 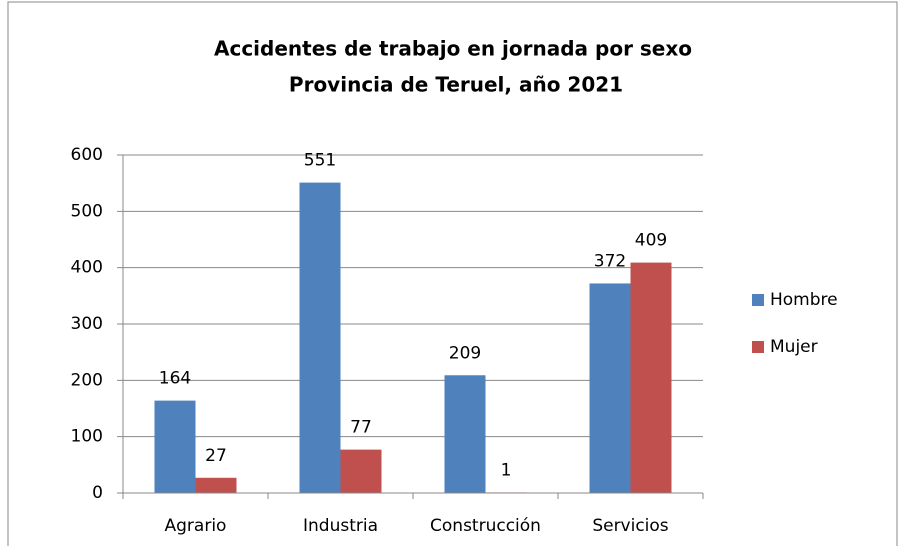 What do you see at coordinates (485, 526) in the screenshot?
I see `x-tick-label: Construcción` at bounding box center [485, 526].